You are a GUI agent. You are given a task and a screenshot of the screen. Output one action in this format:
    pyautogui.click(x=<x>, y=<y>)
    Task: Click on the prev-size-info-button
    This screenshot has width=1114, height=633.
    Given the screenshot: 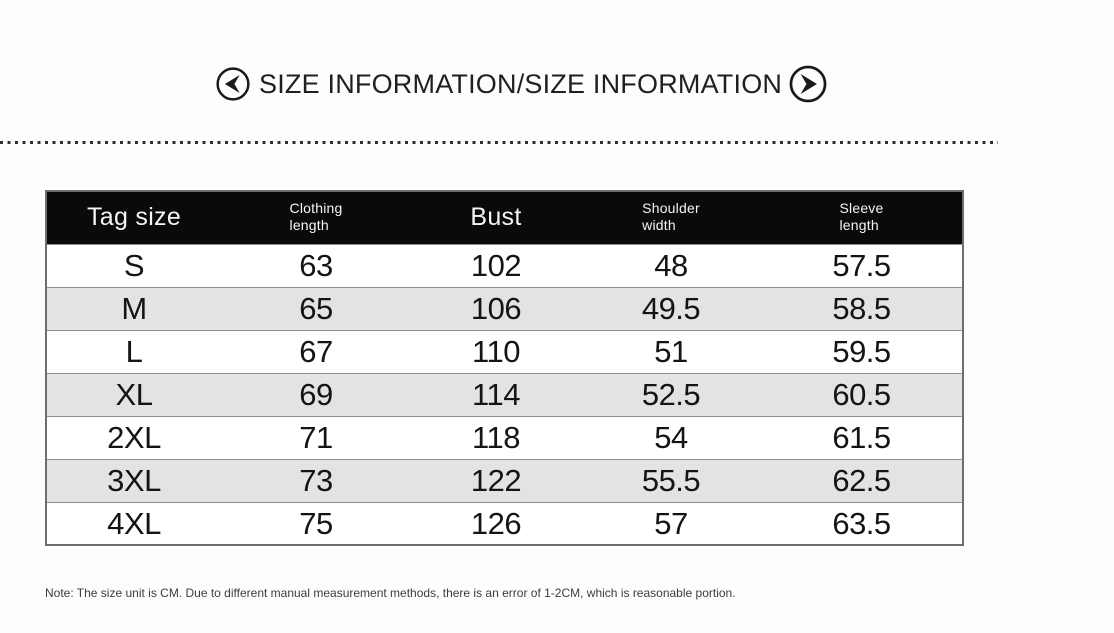 What is the action you would take?
    pyautogui.click(x=233, y=84)
    